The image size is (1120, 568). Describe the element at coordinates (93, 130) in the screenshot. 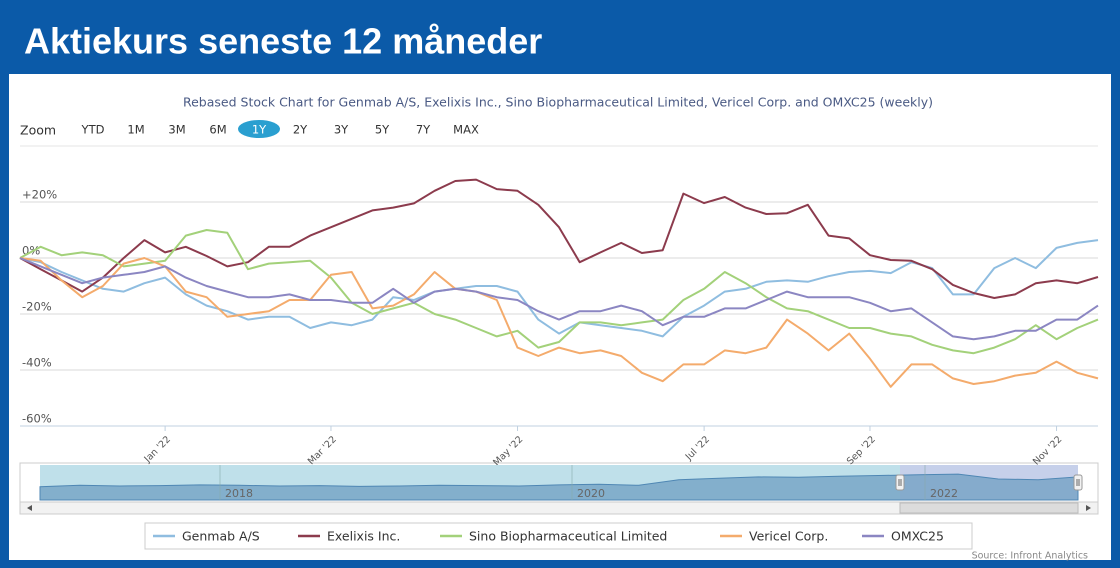

I see `zoom-button: YTD` at that location.